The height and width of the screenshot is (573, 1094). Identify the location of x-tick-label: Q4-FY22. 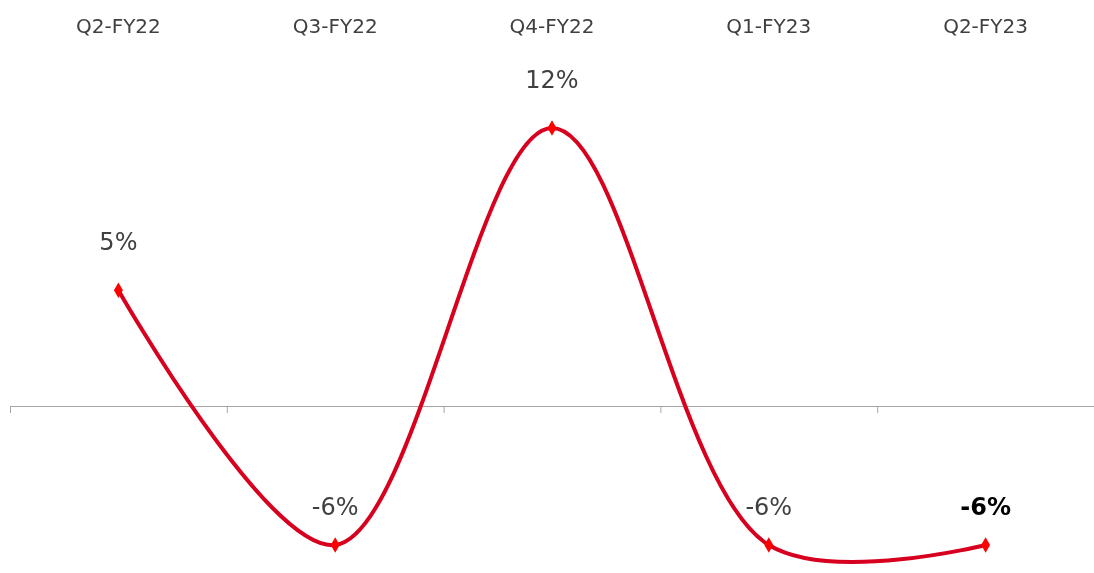
(552, 26).